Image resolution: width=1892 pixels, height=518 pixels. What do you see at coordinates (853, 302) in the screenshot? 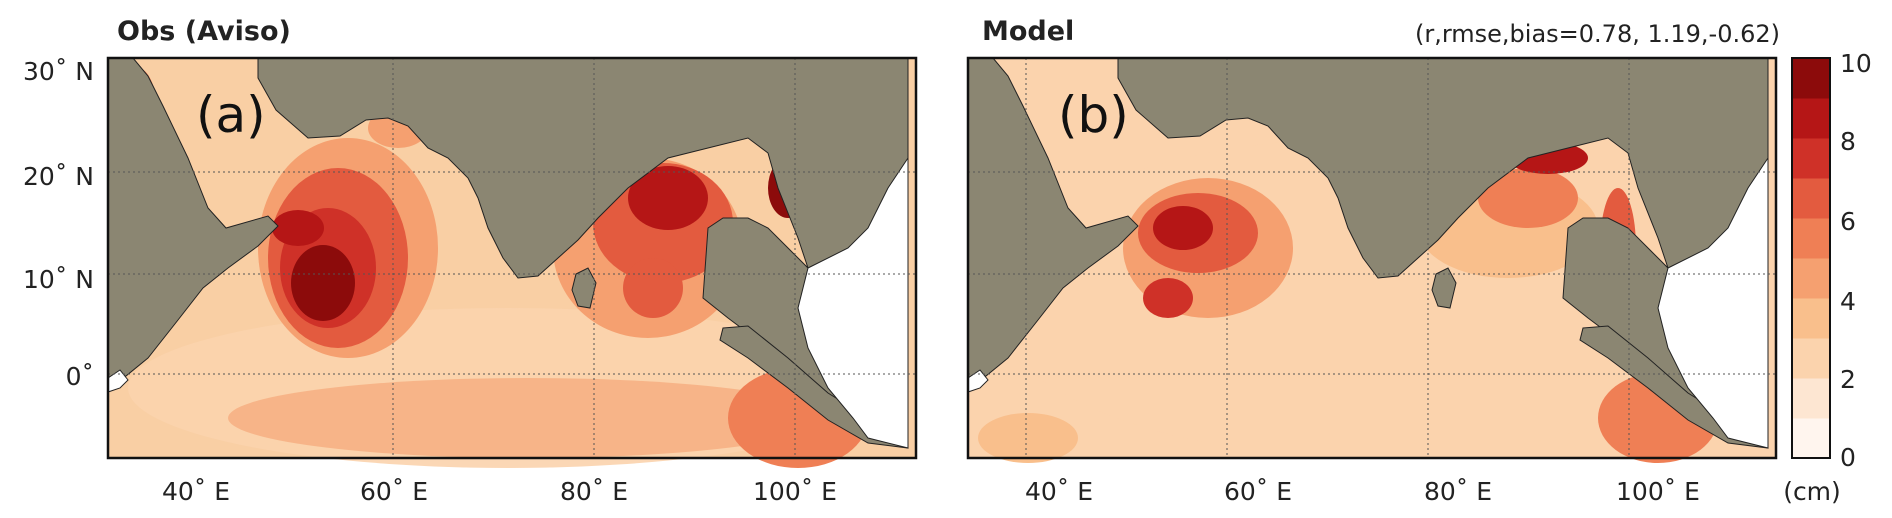
I see `panel-a-outside-domain` at bounding box center [853, 302].